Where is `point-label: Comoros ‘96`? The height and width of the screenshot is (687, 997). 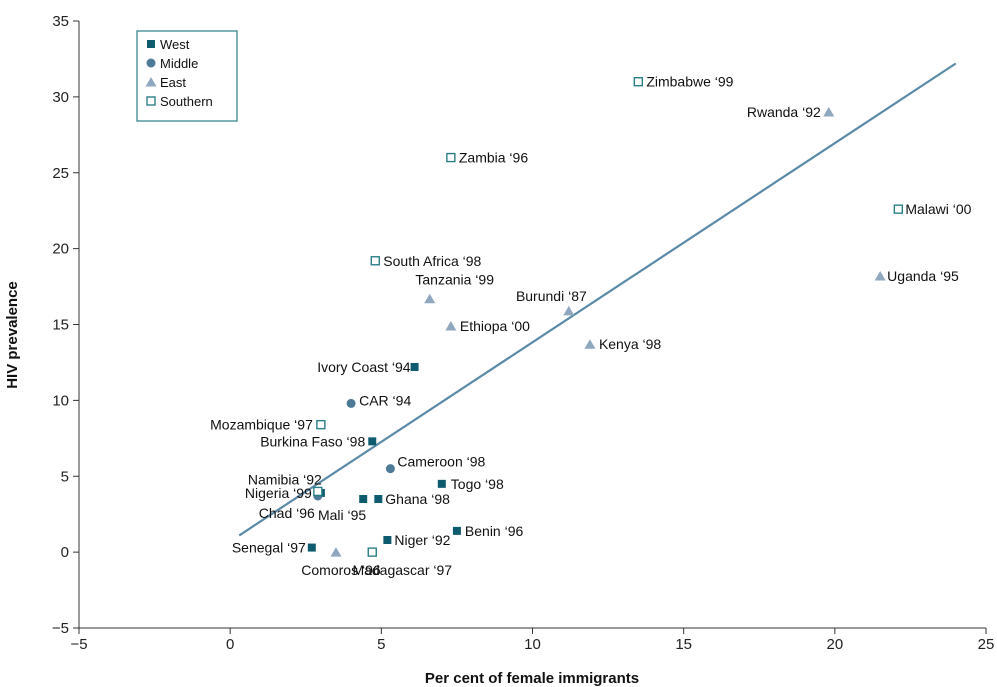 point-label: Comoros ‘96 is located at coordinates (341, 570).